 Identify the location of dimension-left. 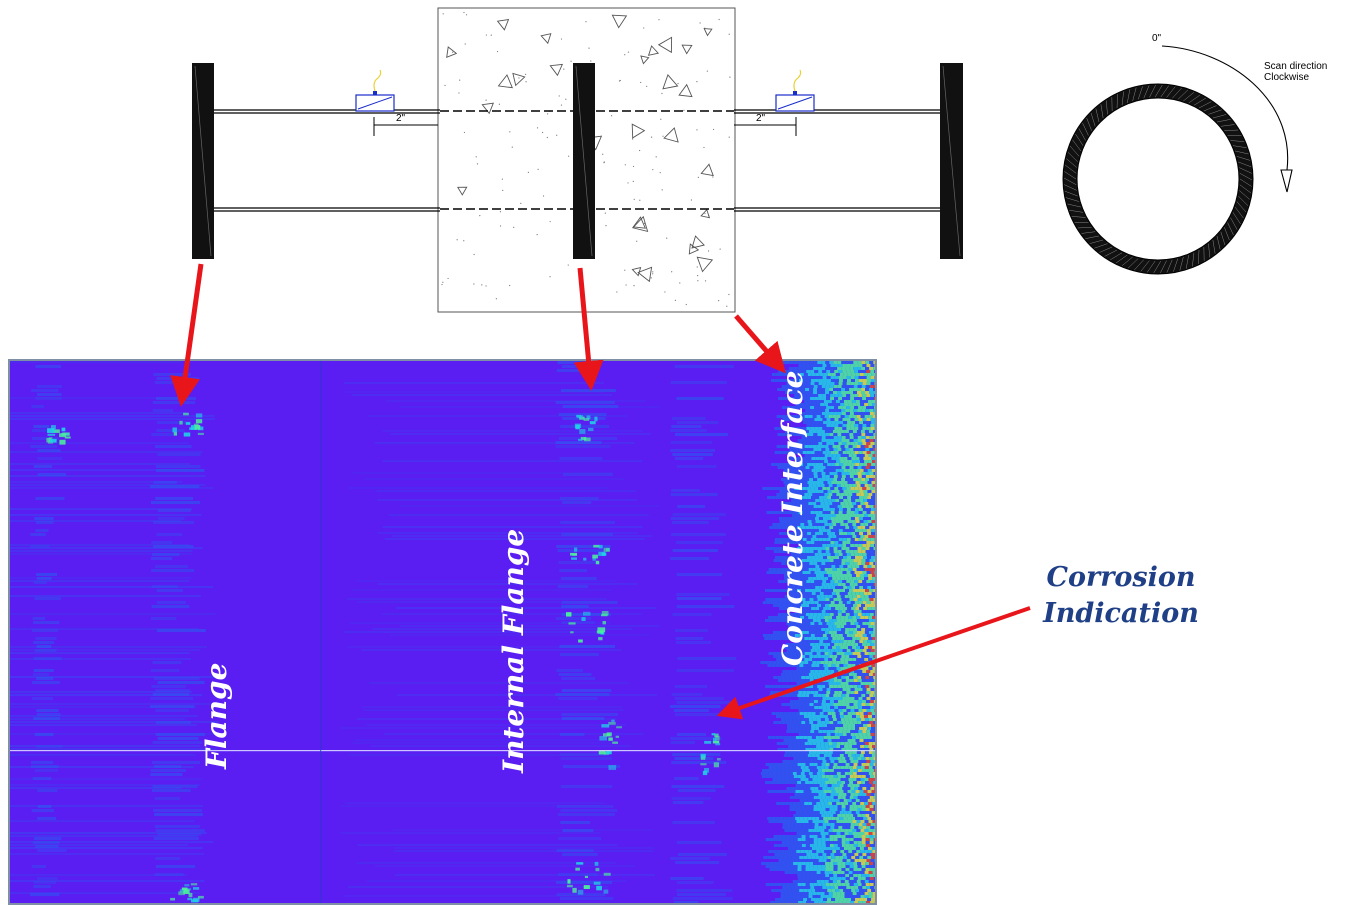
(405, 126).